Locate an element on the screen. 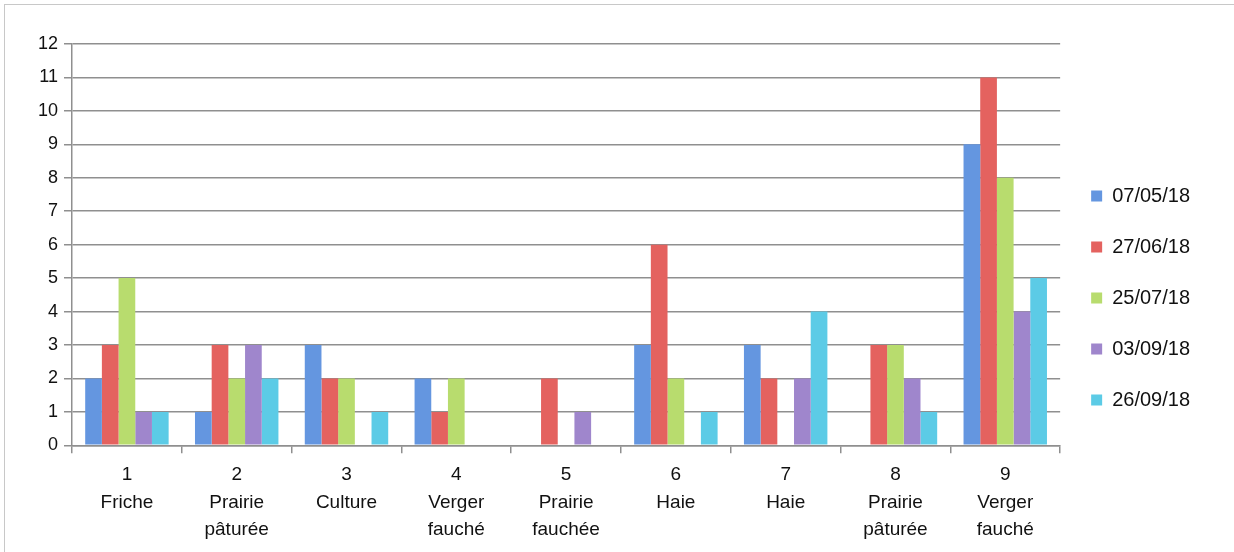 Image resolution: width=1234 pixels, height=552 pixels. y-tick-label: 11 is located at coordinates (49, 76).